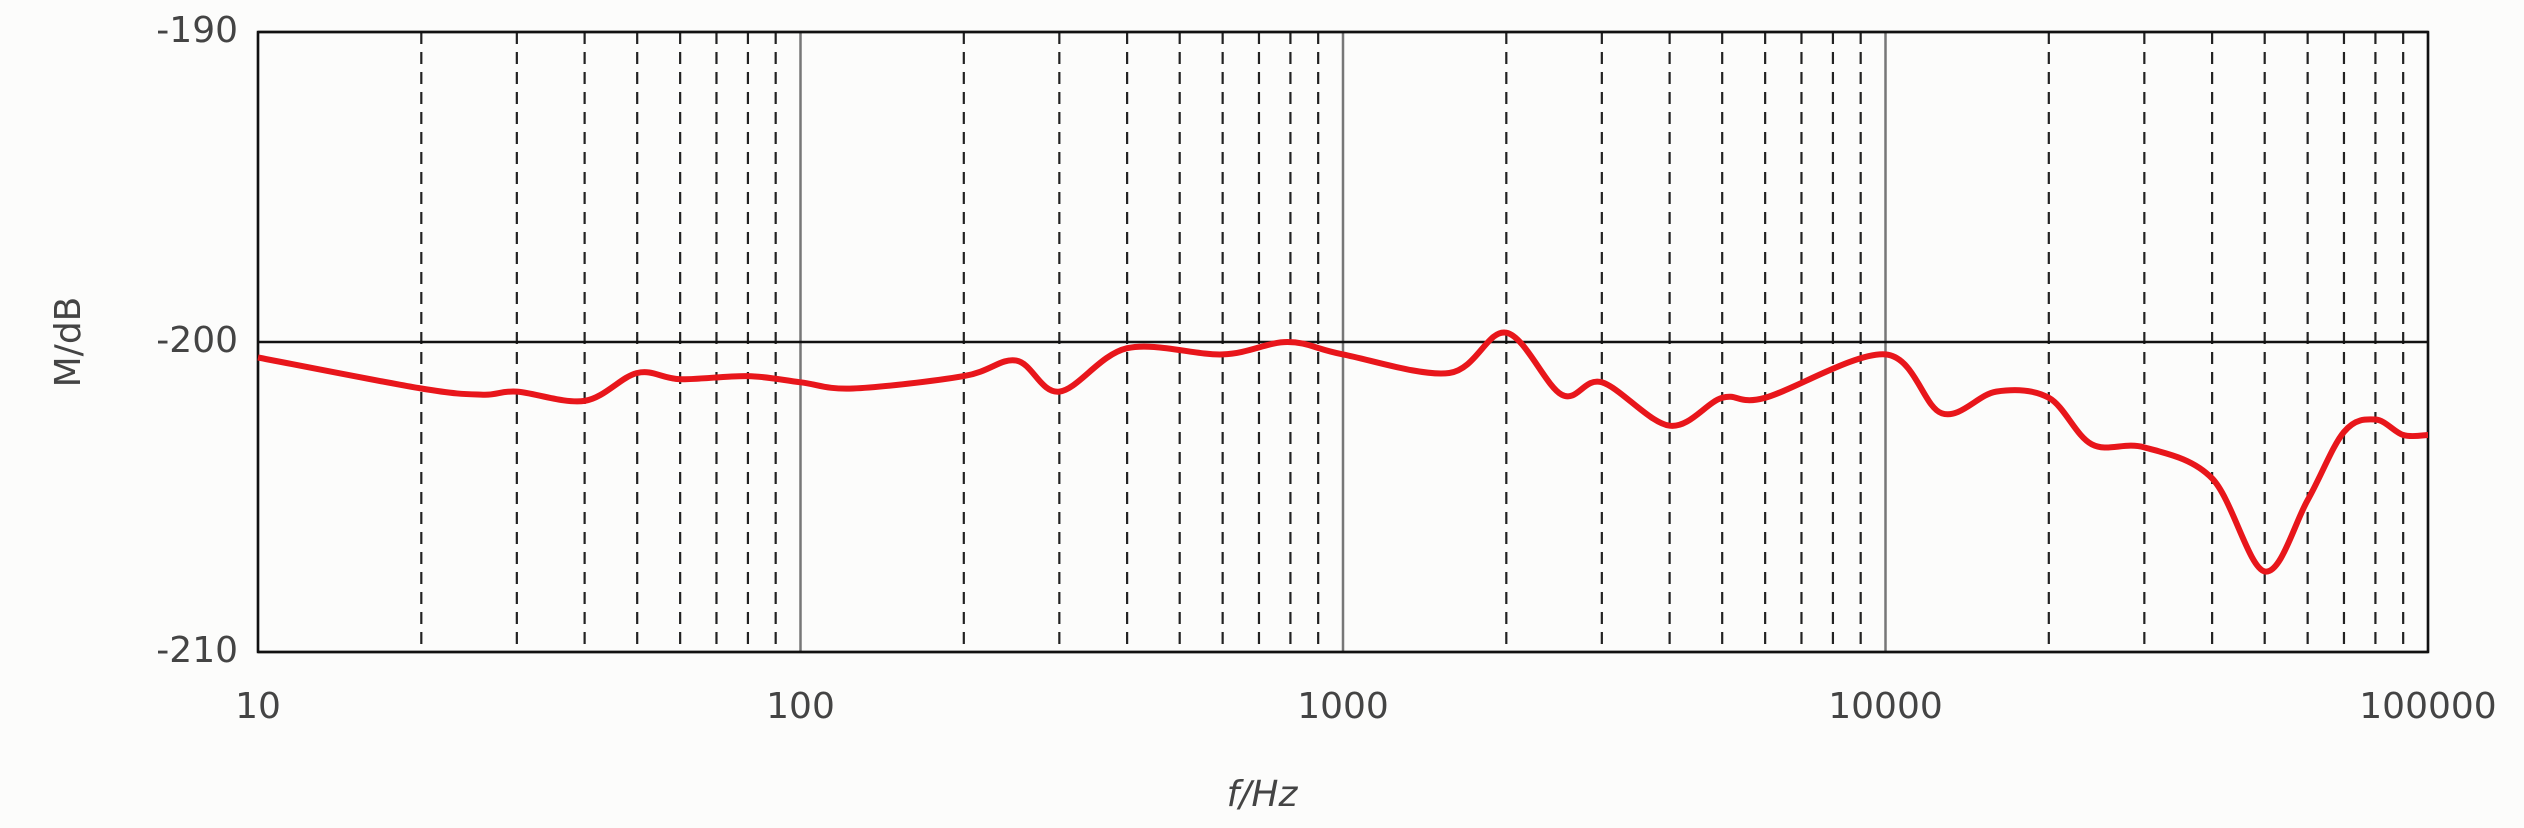 This screenshot has height=828, width=2524. What do you see at coordinates (197, 340) in the screenshot?
I see `y-tick-label: -200` at bounding box center [197, 340].